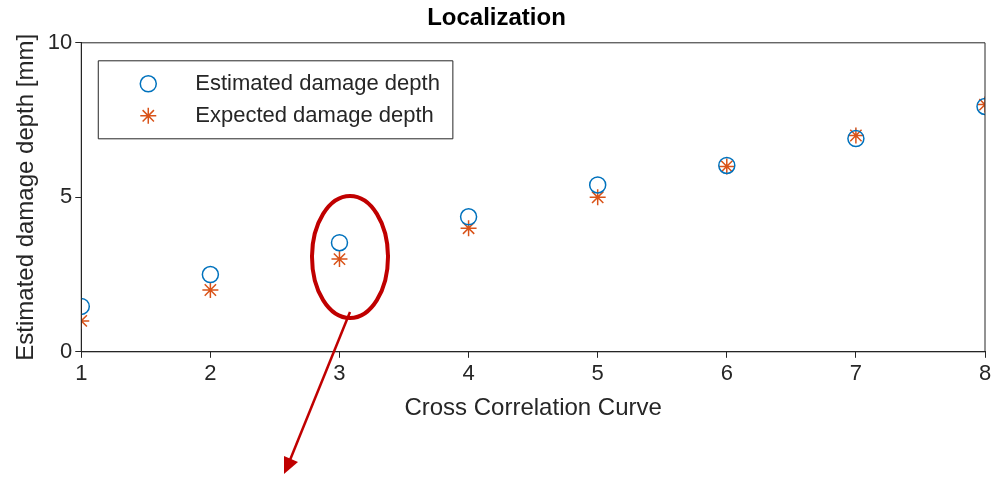 Image resolution: width=1004 pixels, height=477 pixels. What do you see at coordinates (317, 82) in the screenshot?
I see `legend-label: Estimated damage depth` at bounding box center [317, 82].